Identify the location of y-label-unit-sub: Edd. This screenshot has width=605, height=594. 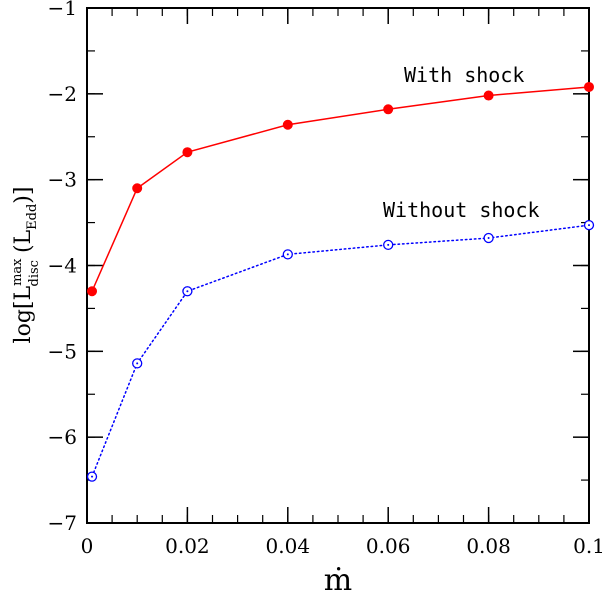
(32, 217).